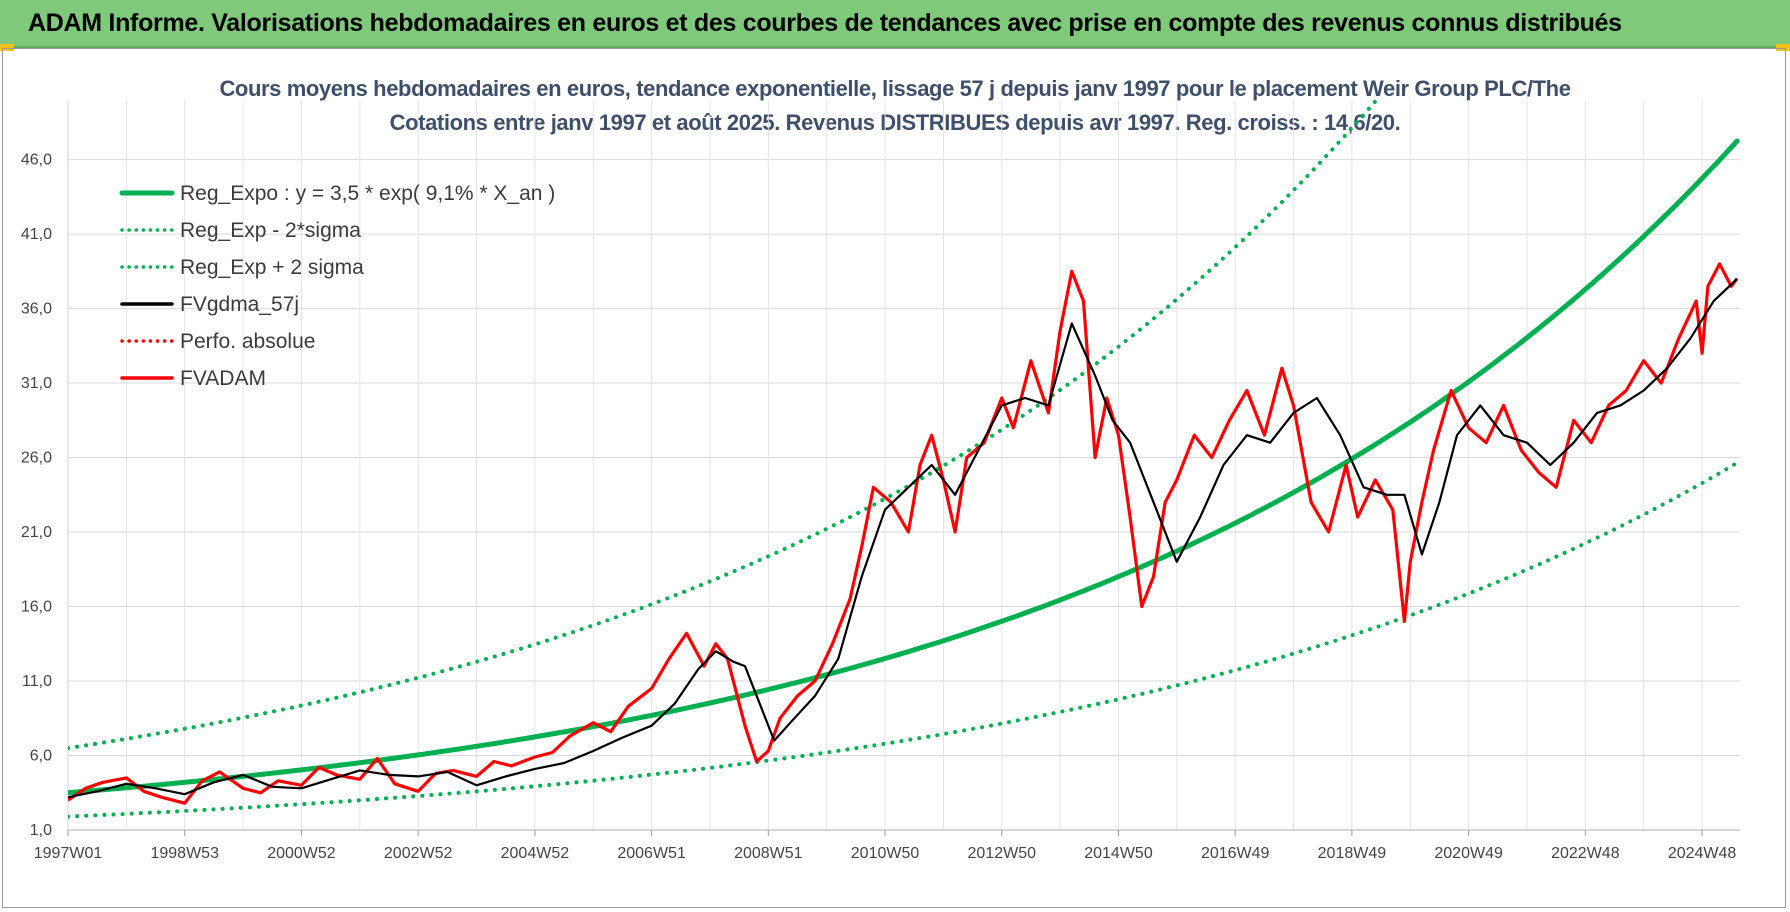  I want to click on x-tick-label: 2014W50, so click(1118, 853).